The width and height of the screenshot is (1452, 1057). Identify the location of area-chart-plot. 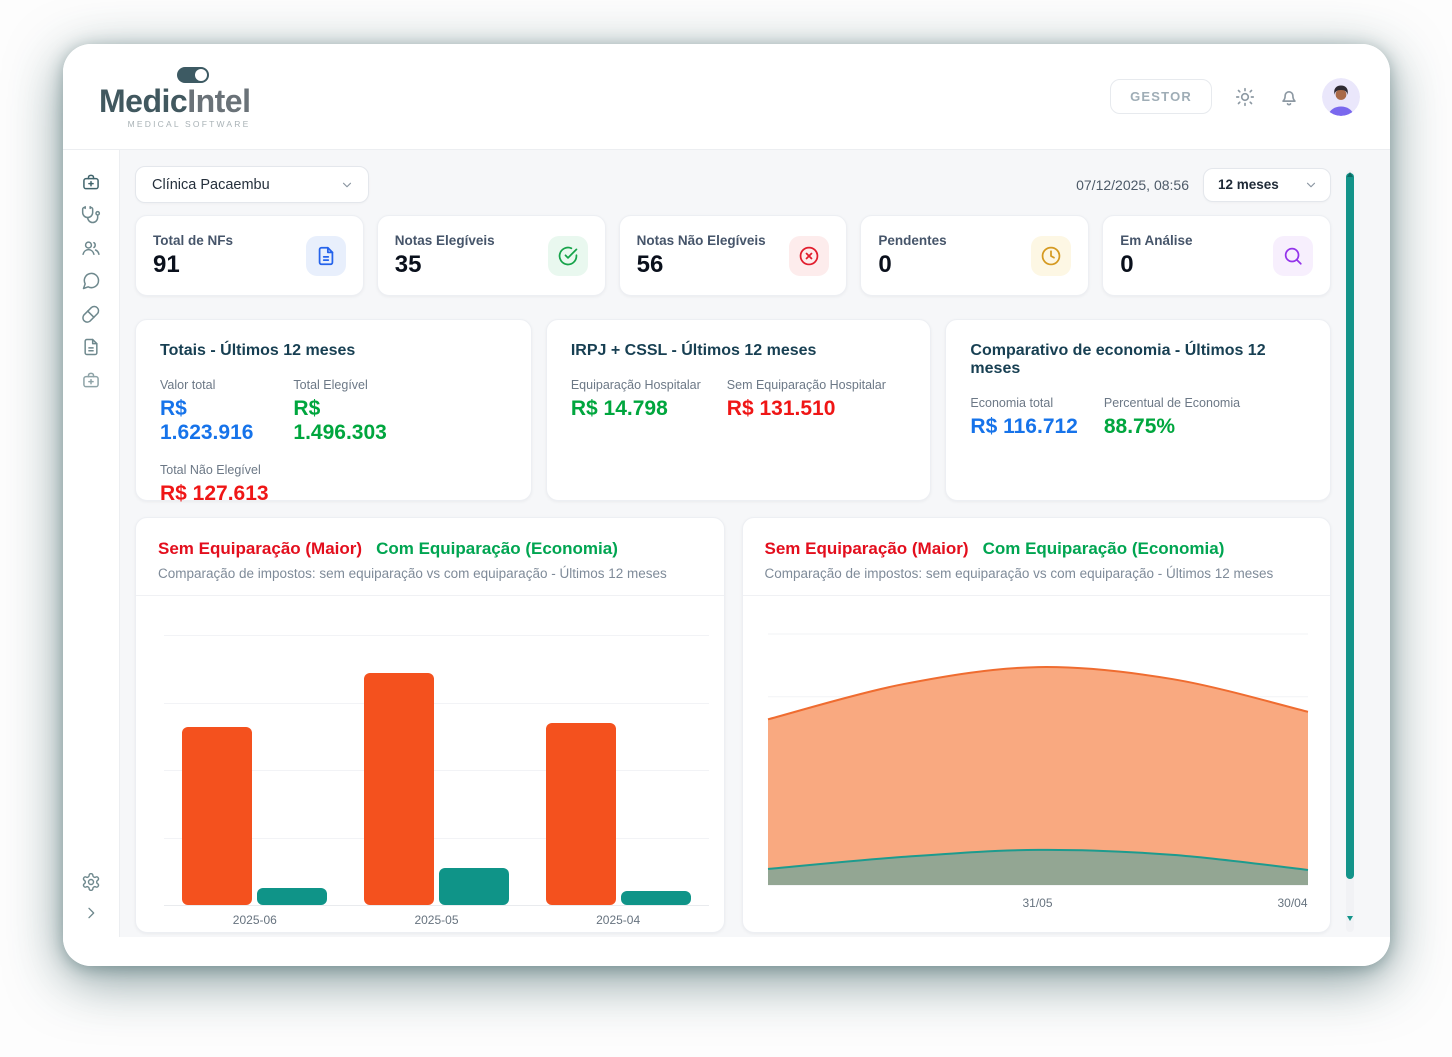
(1037, 759).